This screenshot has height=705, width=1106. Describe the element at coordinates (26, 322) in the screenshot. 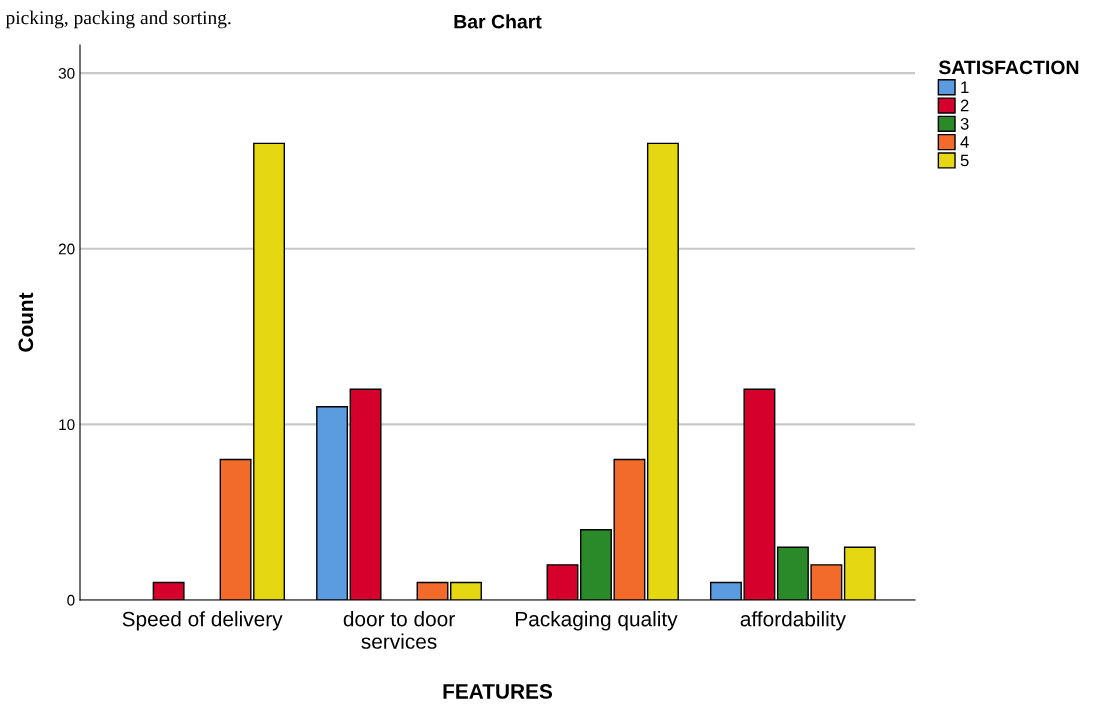

I see `y-axis-title: Count` at that location.